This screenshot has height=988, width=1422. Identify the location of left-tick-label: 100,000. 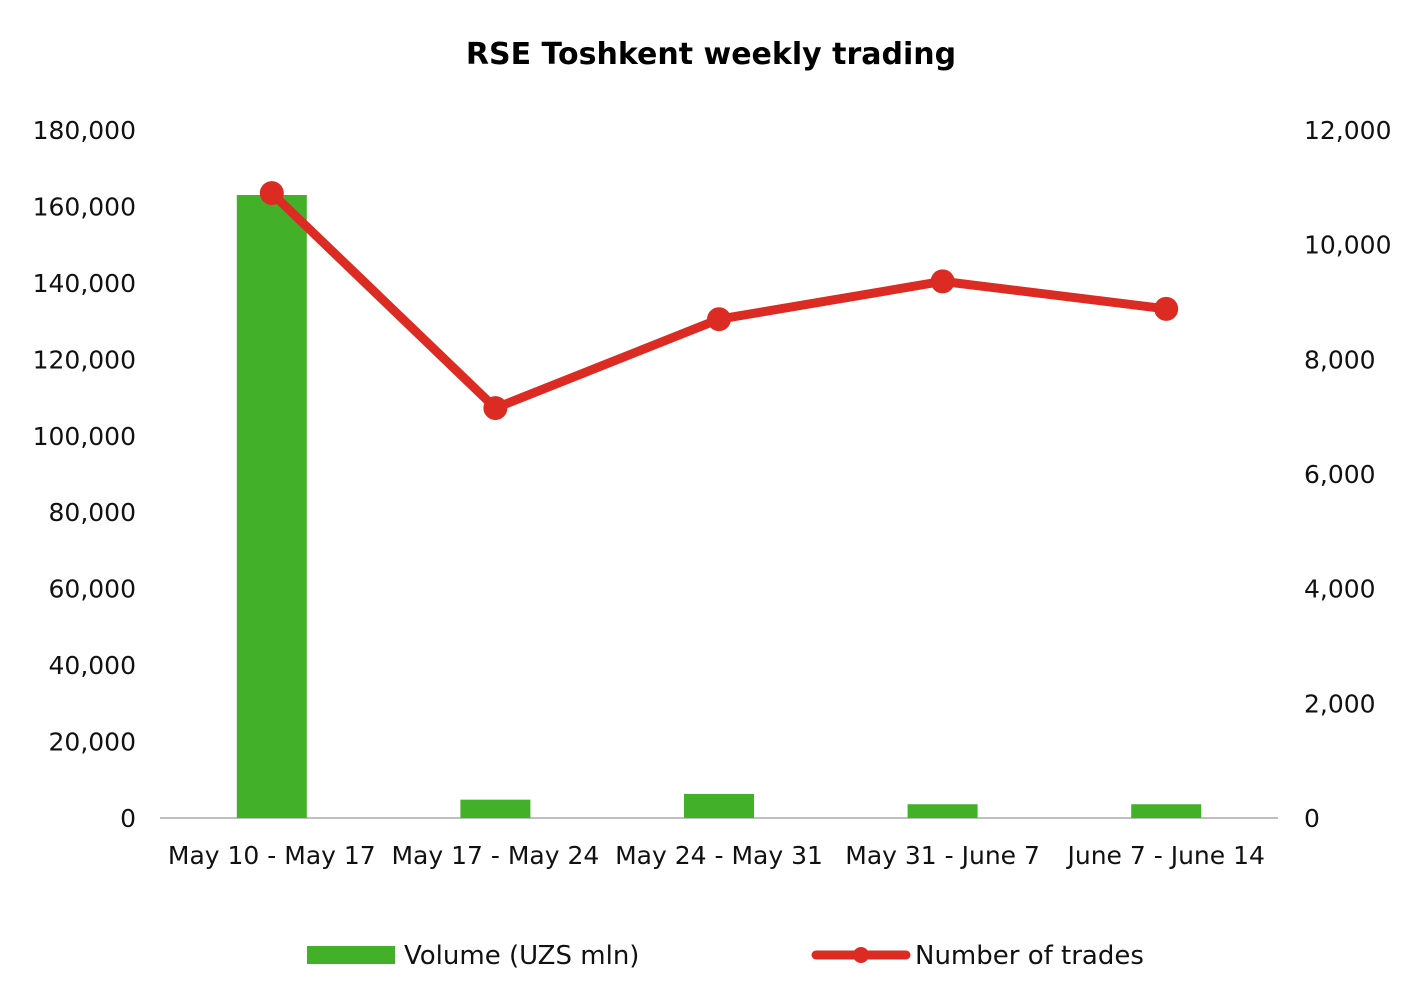
(84, 436).